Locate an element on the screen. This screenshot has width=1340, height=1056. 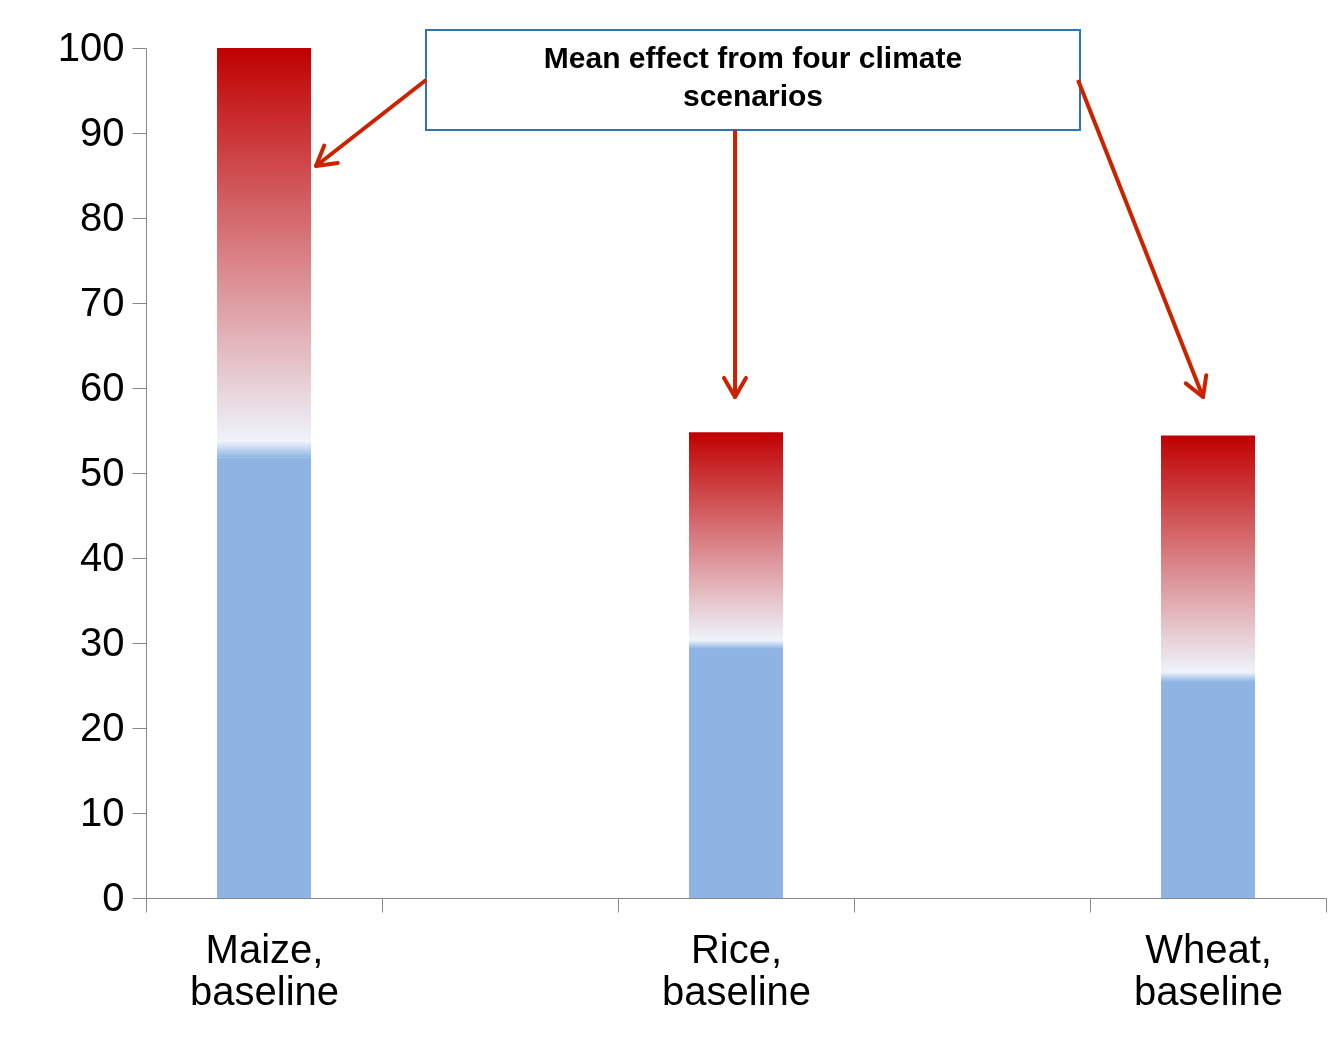
x-tick-label: Maize, baseline is located at coordinates (264, 969).